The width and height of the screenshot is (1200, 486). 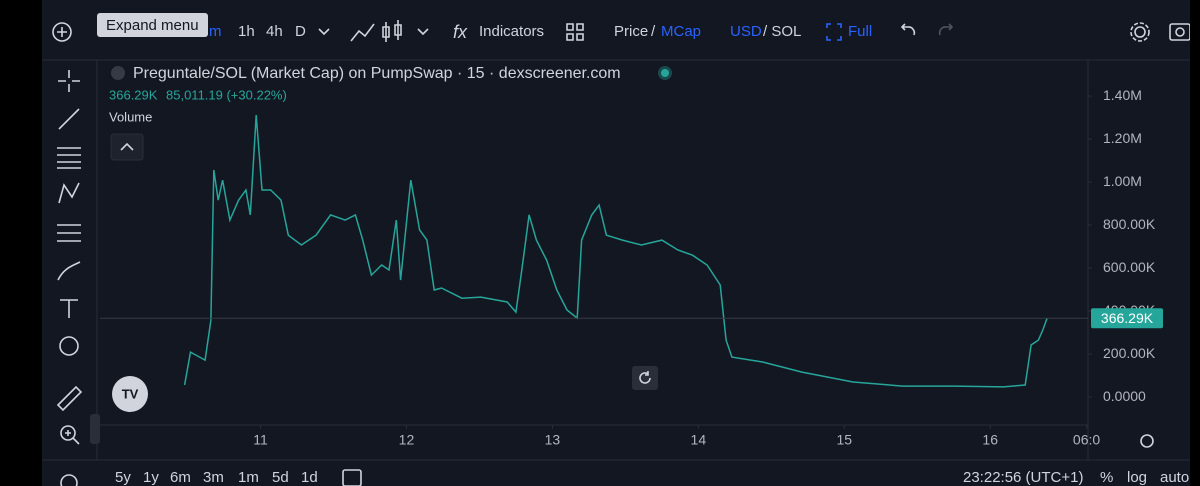 I want to click on calendar-icon, so click(x=352, y=477).